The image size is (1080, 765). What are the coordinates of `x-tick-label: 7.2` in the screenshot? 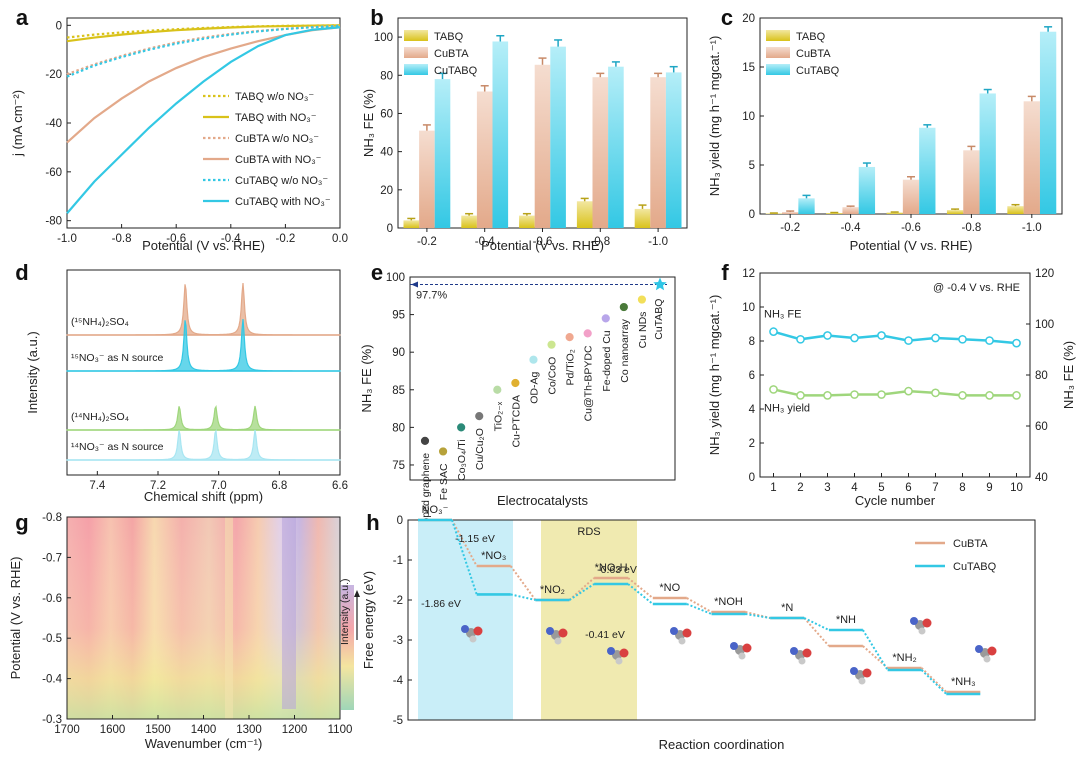 It's located at (158, 486).